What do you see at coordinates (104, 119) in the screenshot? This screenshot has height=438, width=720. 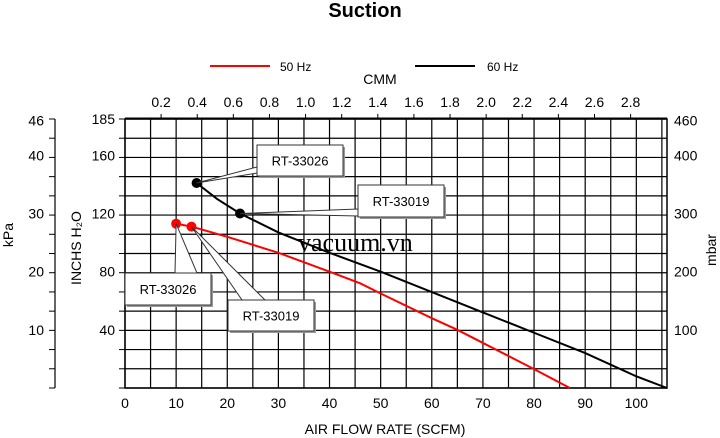 I see `y-tick-label: 185` at bounding box center [104, 119].